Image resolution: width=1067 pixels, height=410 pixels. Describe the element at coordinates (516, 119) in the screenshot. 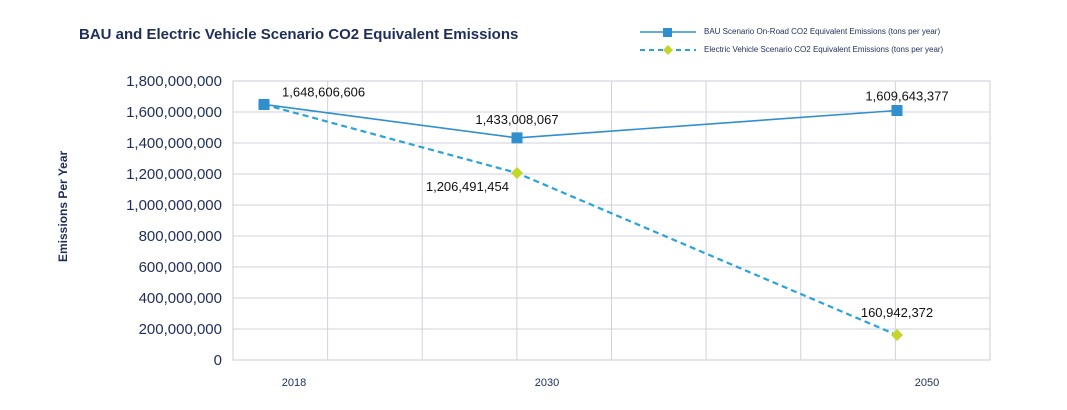

I see `bau-data-label: 1,433,008,067` at that location.